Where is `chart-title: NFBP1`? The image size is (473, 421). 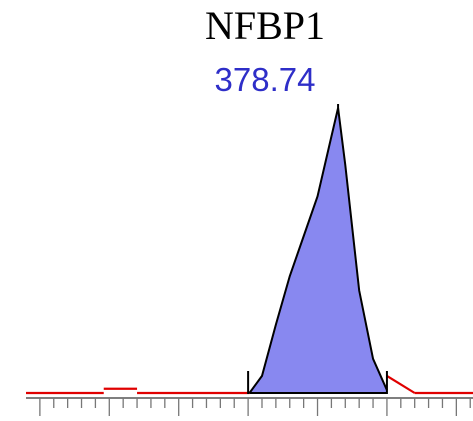
chart-title: NFBP1 is located at coordinates (265, 25).